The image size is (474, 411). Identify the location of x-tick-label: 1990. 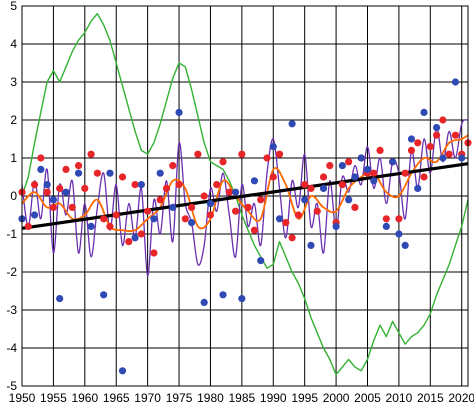
(273, 398).